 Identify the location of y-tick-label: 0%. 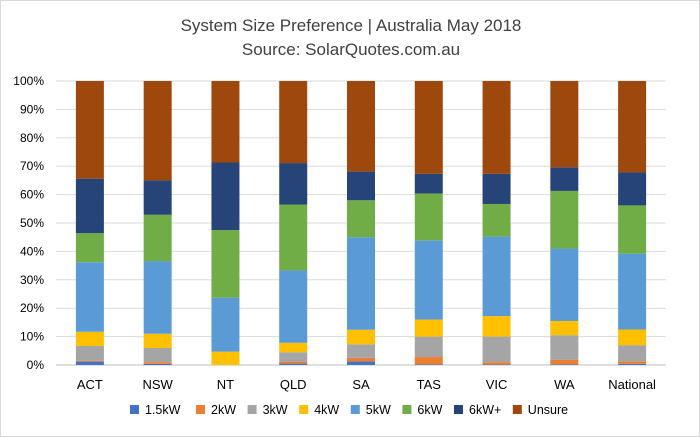
(36, 365).